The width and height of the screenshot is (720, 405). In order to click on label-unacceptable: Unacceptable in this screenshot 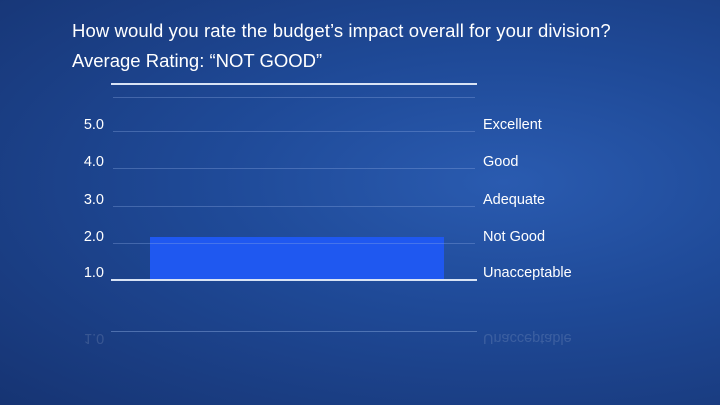, I will do `click(527, 273)`.